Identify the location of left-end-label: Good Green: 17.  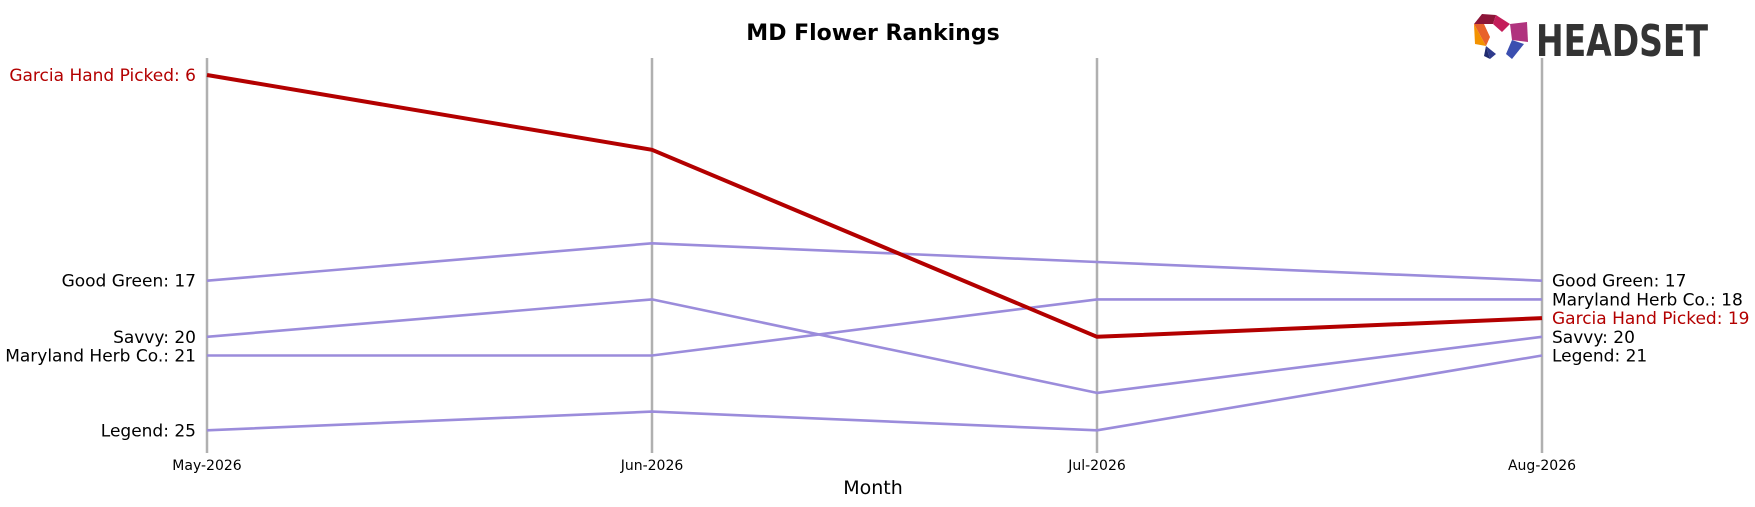
(129, 282).